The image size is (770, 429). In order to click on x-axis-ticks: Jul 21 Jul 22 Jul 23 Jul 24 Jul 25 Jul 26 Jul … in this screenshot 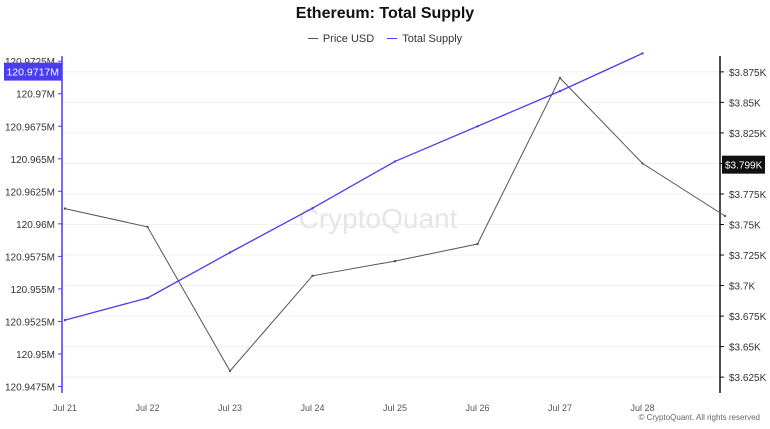, I will do `click(354, 408)`.